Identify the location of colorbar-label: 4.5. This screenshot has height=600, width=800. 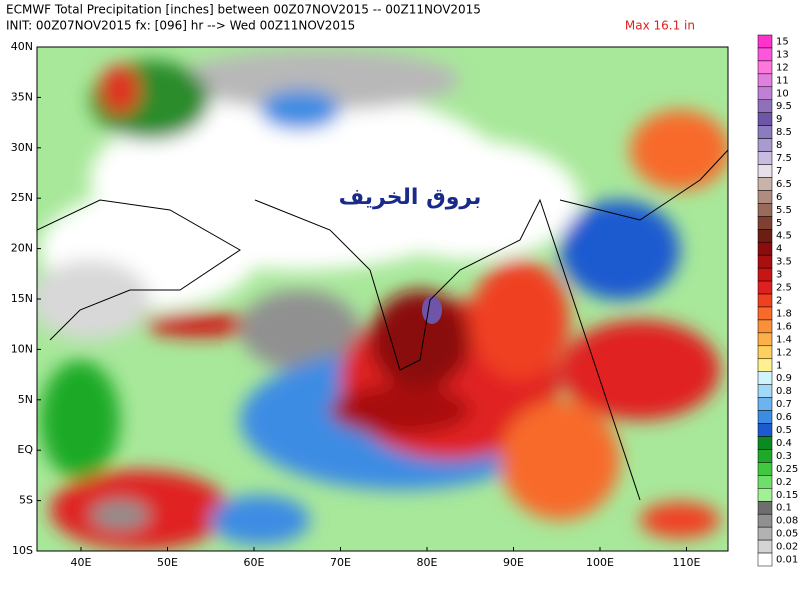
(784, 236).